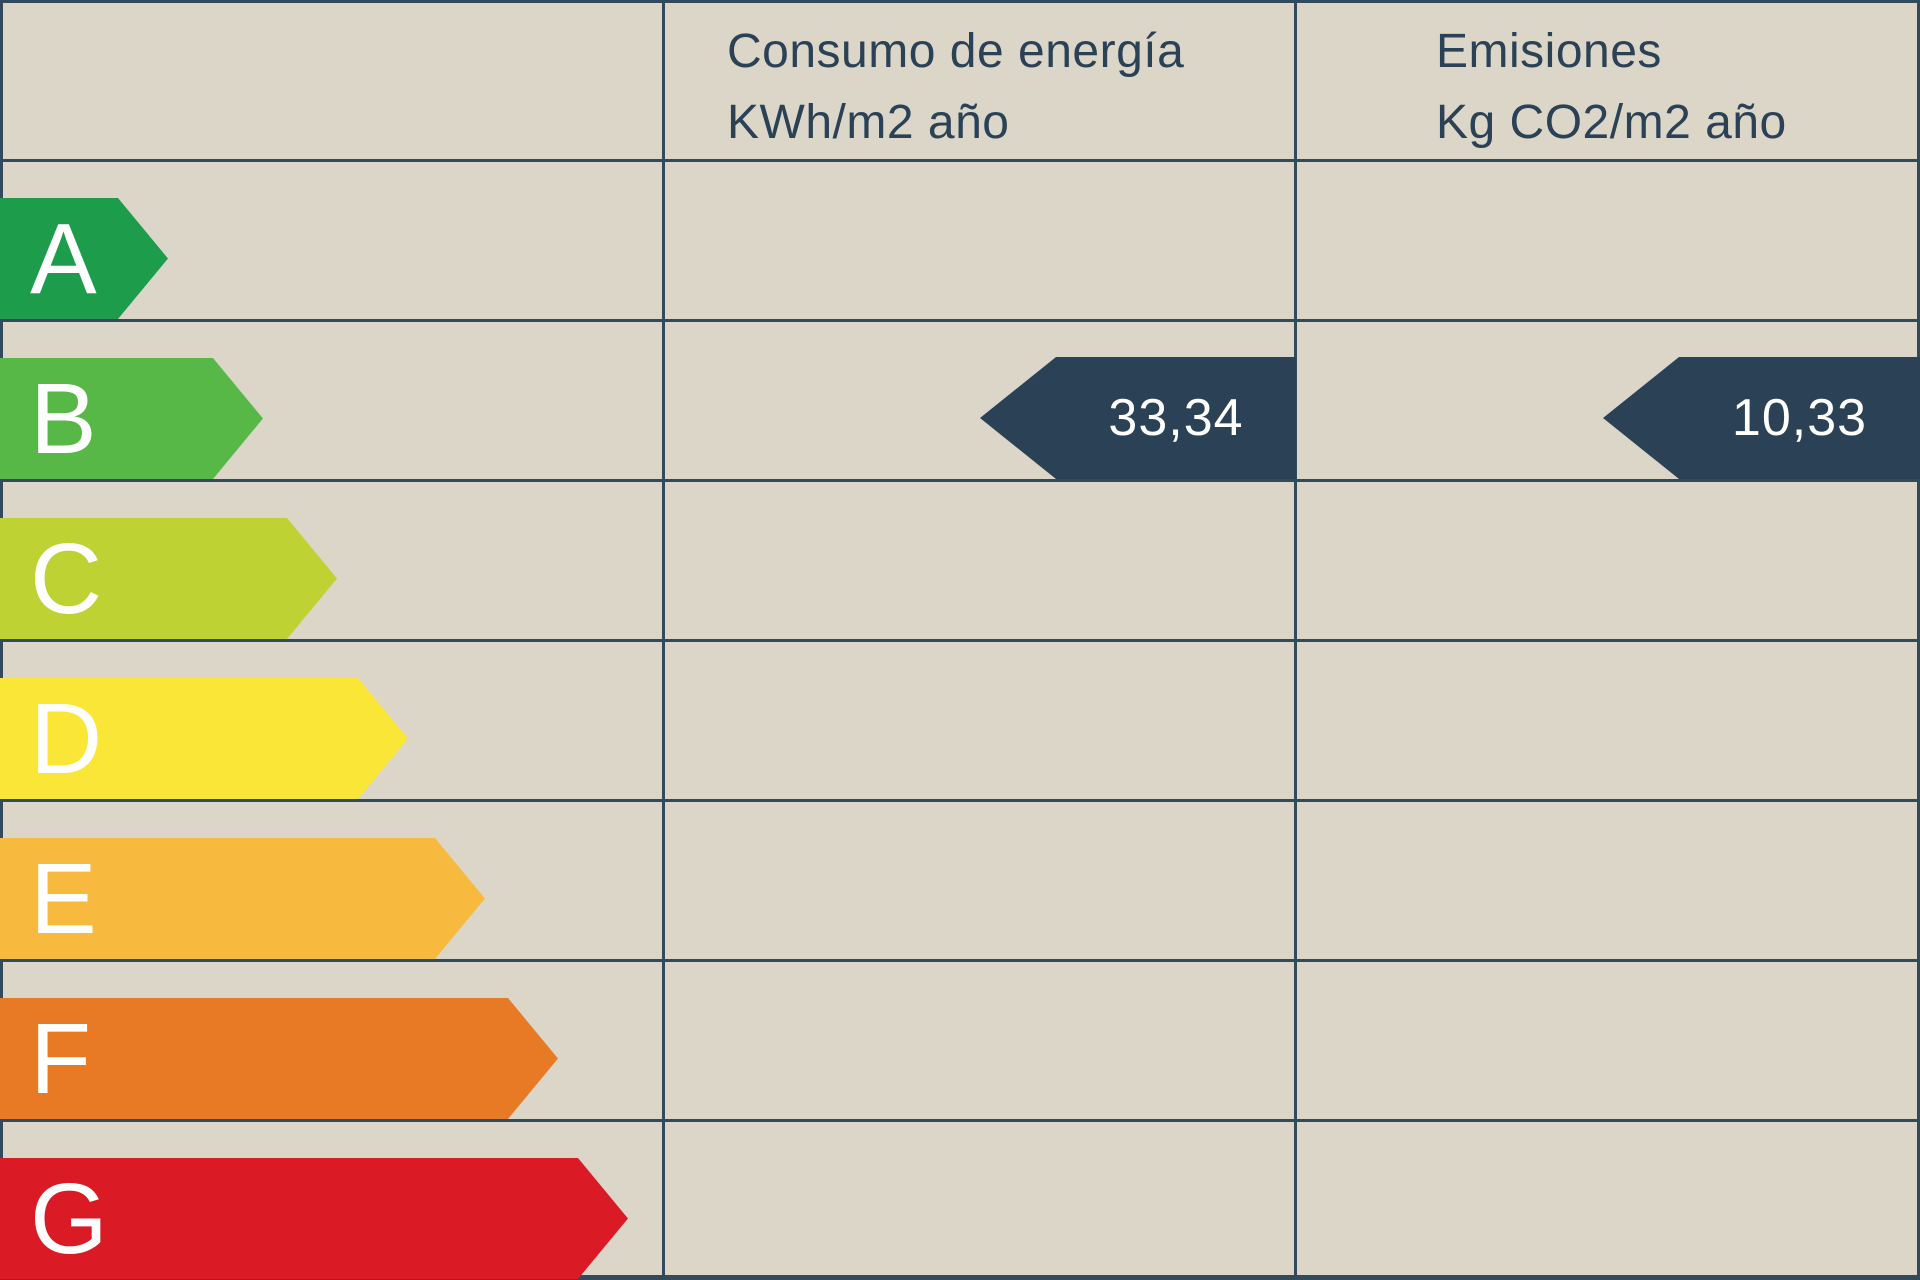 This screenshot has width=1920, height=1280. Describe the element at coordinates (312, 578) in the screenshot. I see `rating-arrow-c-tip-icon` at that location.